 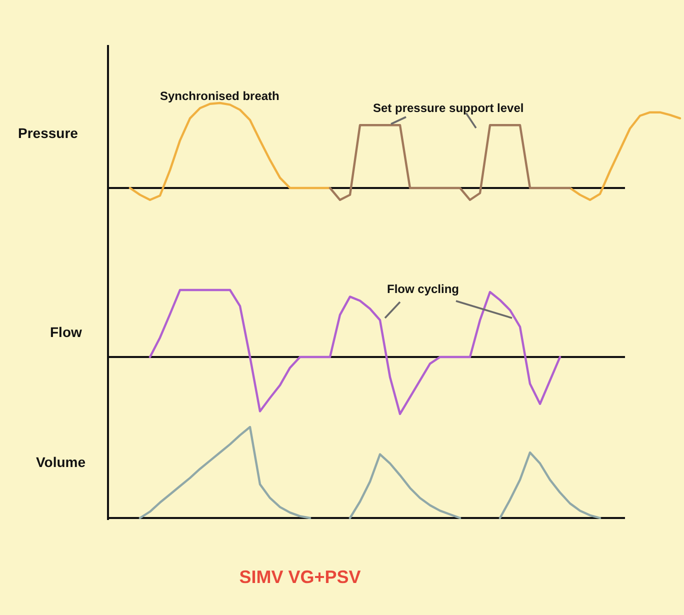 What do you see at coordinates (220, 96) in the screenshot?
I see `annotation: Synchronised breath` at bounding box center [220, 96].